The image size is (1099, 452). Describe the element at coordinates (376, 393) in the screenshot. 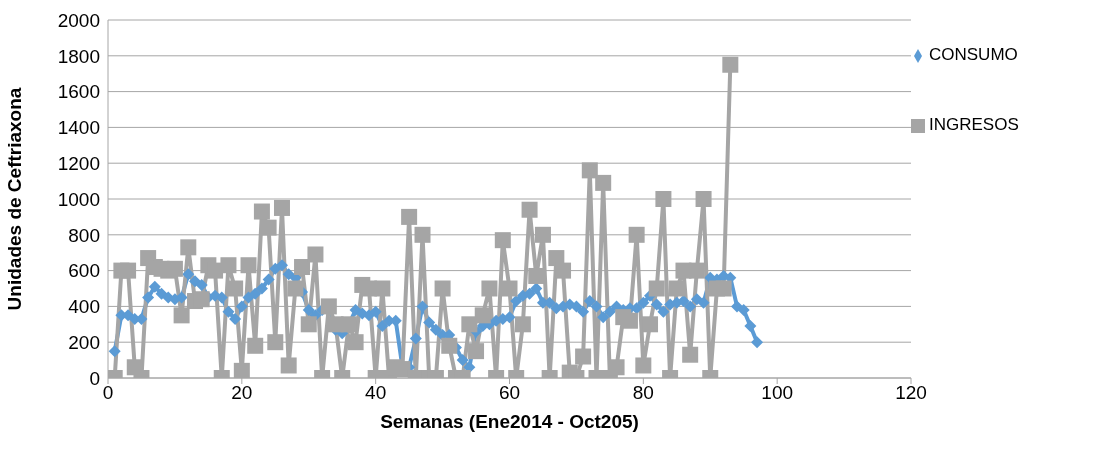

I see `x-tick-label: 40` at that location.